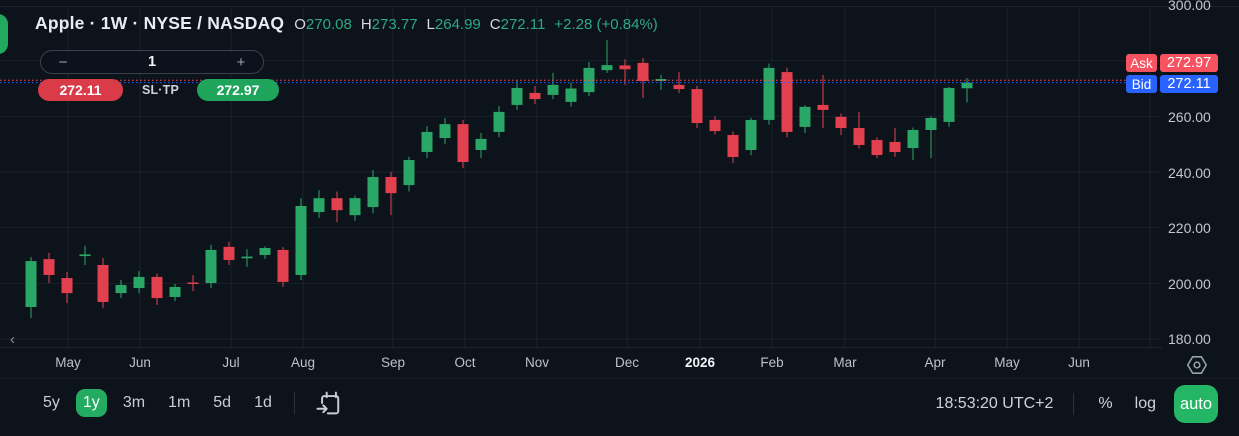 Image resolution: width=1239 pixels, height=436 pixels. What do you see at coordinates (1189, 63) in the screenshot?
I see `ask-price: 272.97` at bounding box center [1189, 63].